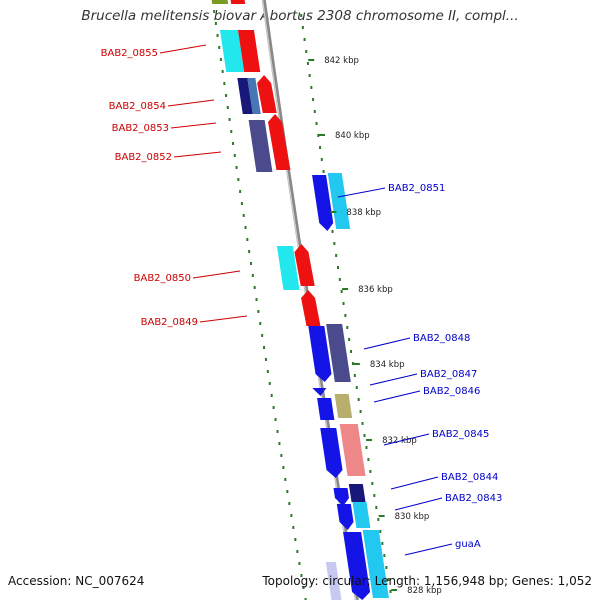  What do you see at coordinates (140, 128) in the screenshot?
I see `gene-label: BAB2_0853` at bounding box center [140, 128].